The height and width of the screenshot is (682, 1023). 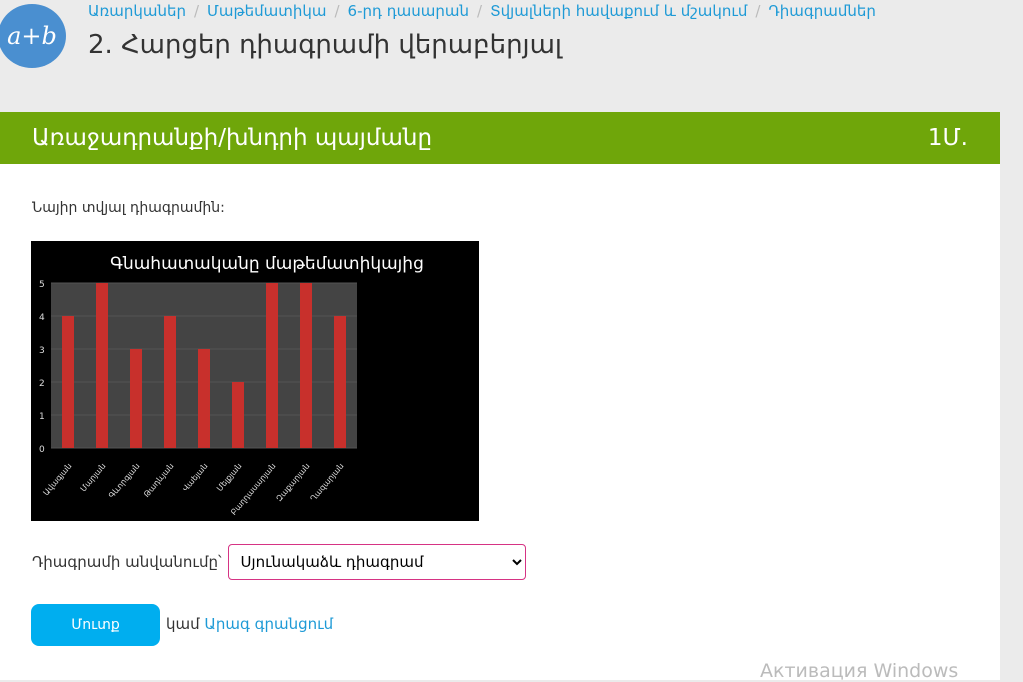 I want to click on answer-row: Դիագրամի անվանումը՝ Սյունակաձև դիագրամ, so click(x=279, y=562).